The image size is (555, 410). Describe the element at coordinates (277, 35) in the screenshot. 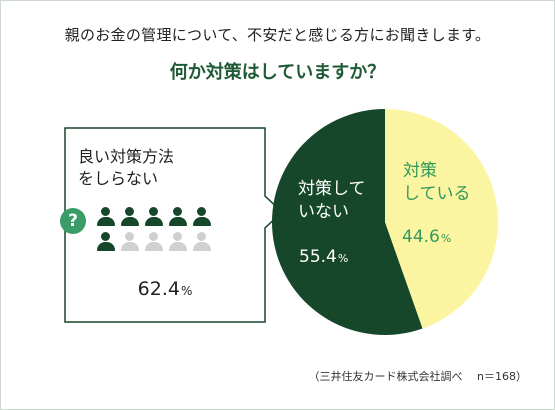

I see `chart-title-line1: 親のお金の管理について、不安だと感じる方にお聞きします。` at that location.